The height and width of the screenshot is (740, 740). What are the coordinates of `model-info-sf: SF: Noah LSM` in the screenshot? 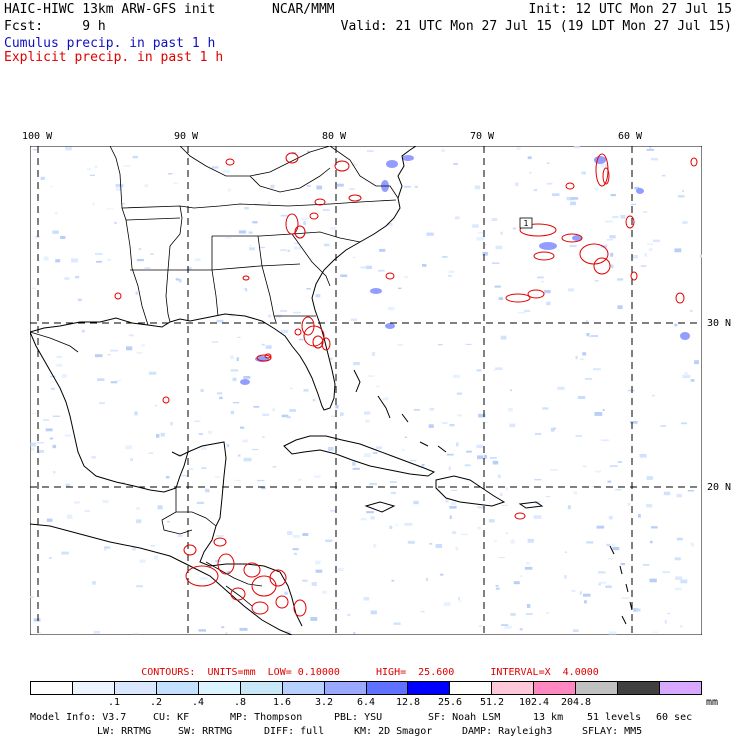 It's located at (464, 717).